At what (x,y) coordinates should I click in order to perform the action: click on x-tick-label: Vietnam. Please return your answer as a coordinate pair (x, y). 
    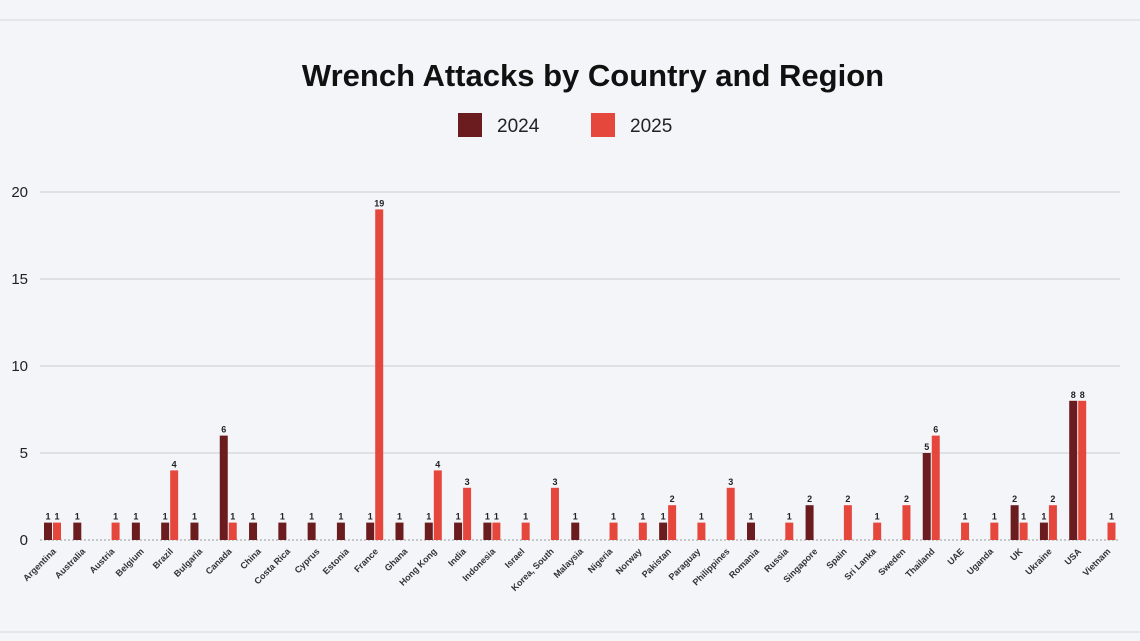
    Looking at the image, I should click on (1097, 562).